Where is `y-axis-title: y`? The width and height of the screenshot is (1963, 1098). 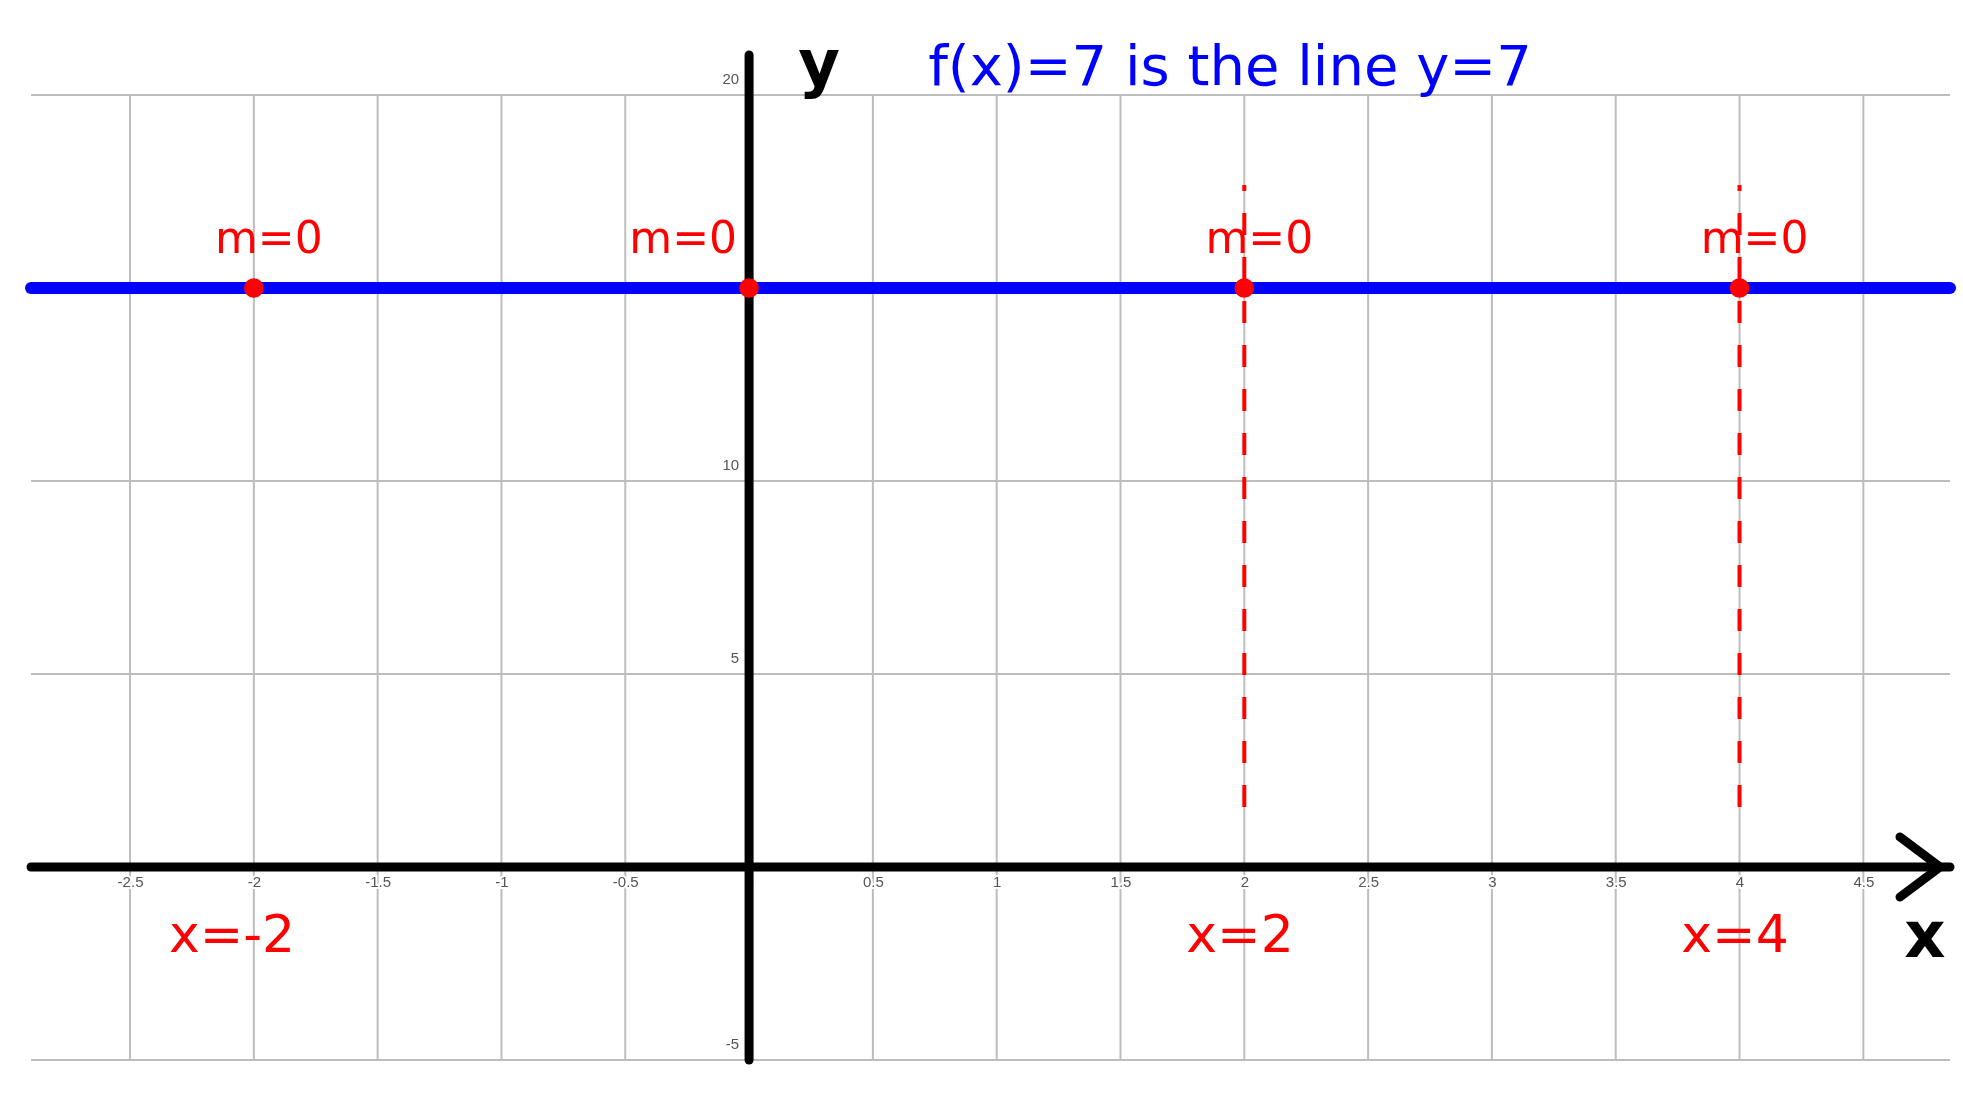
y-axis-title: y is located at coordinates (819, 63).